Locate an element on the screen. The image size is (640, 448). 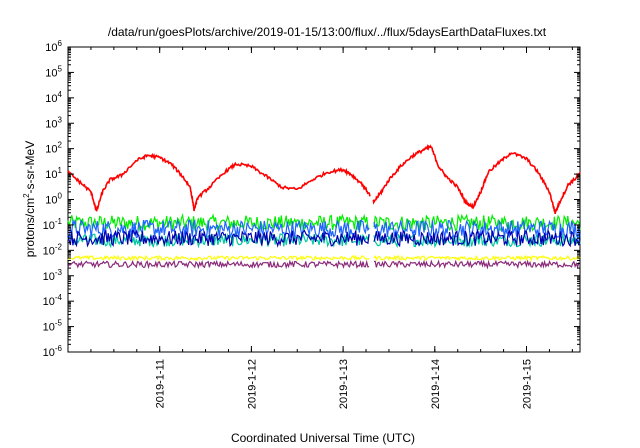
y-tick-exponent: 4 is located at coordinates (60, 94).